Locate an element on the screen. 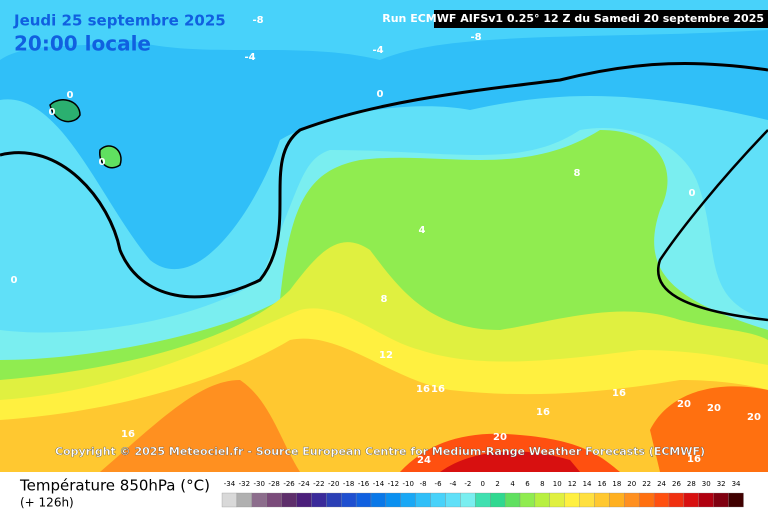  scale-label: 8 is located at coordinates (542, 484).